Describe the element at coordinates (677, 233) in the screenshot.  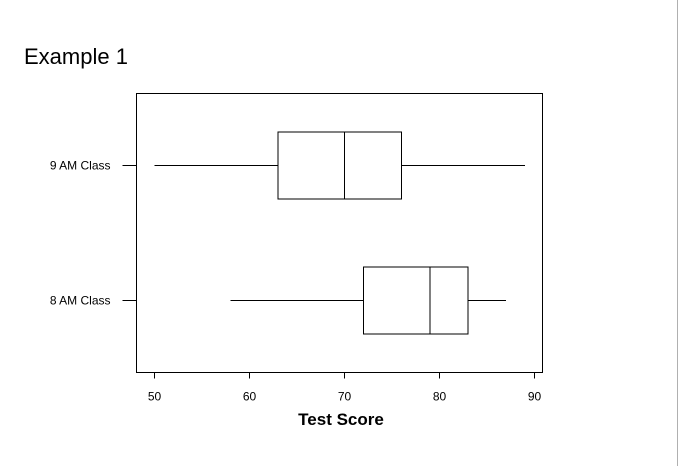
I see `slide-edge` at that location.